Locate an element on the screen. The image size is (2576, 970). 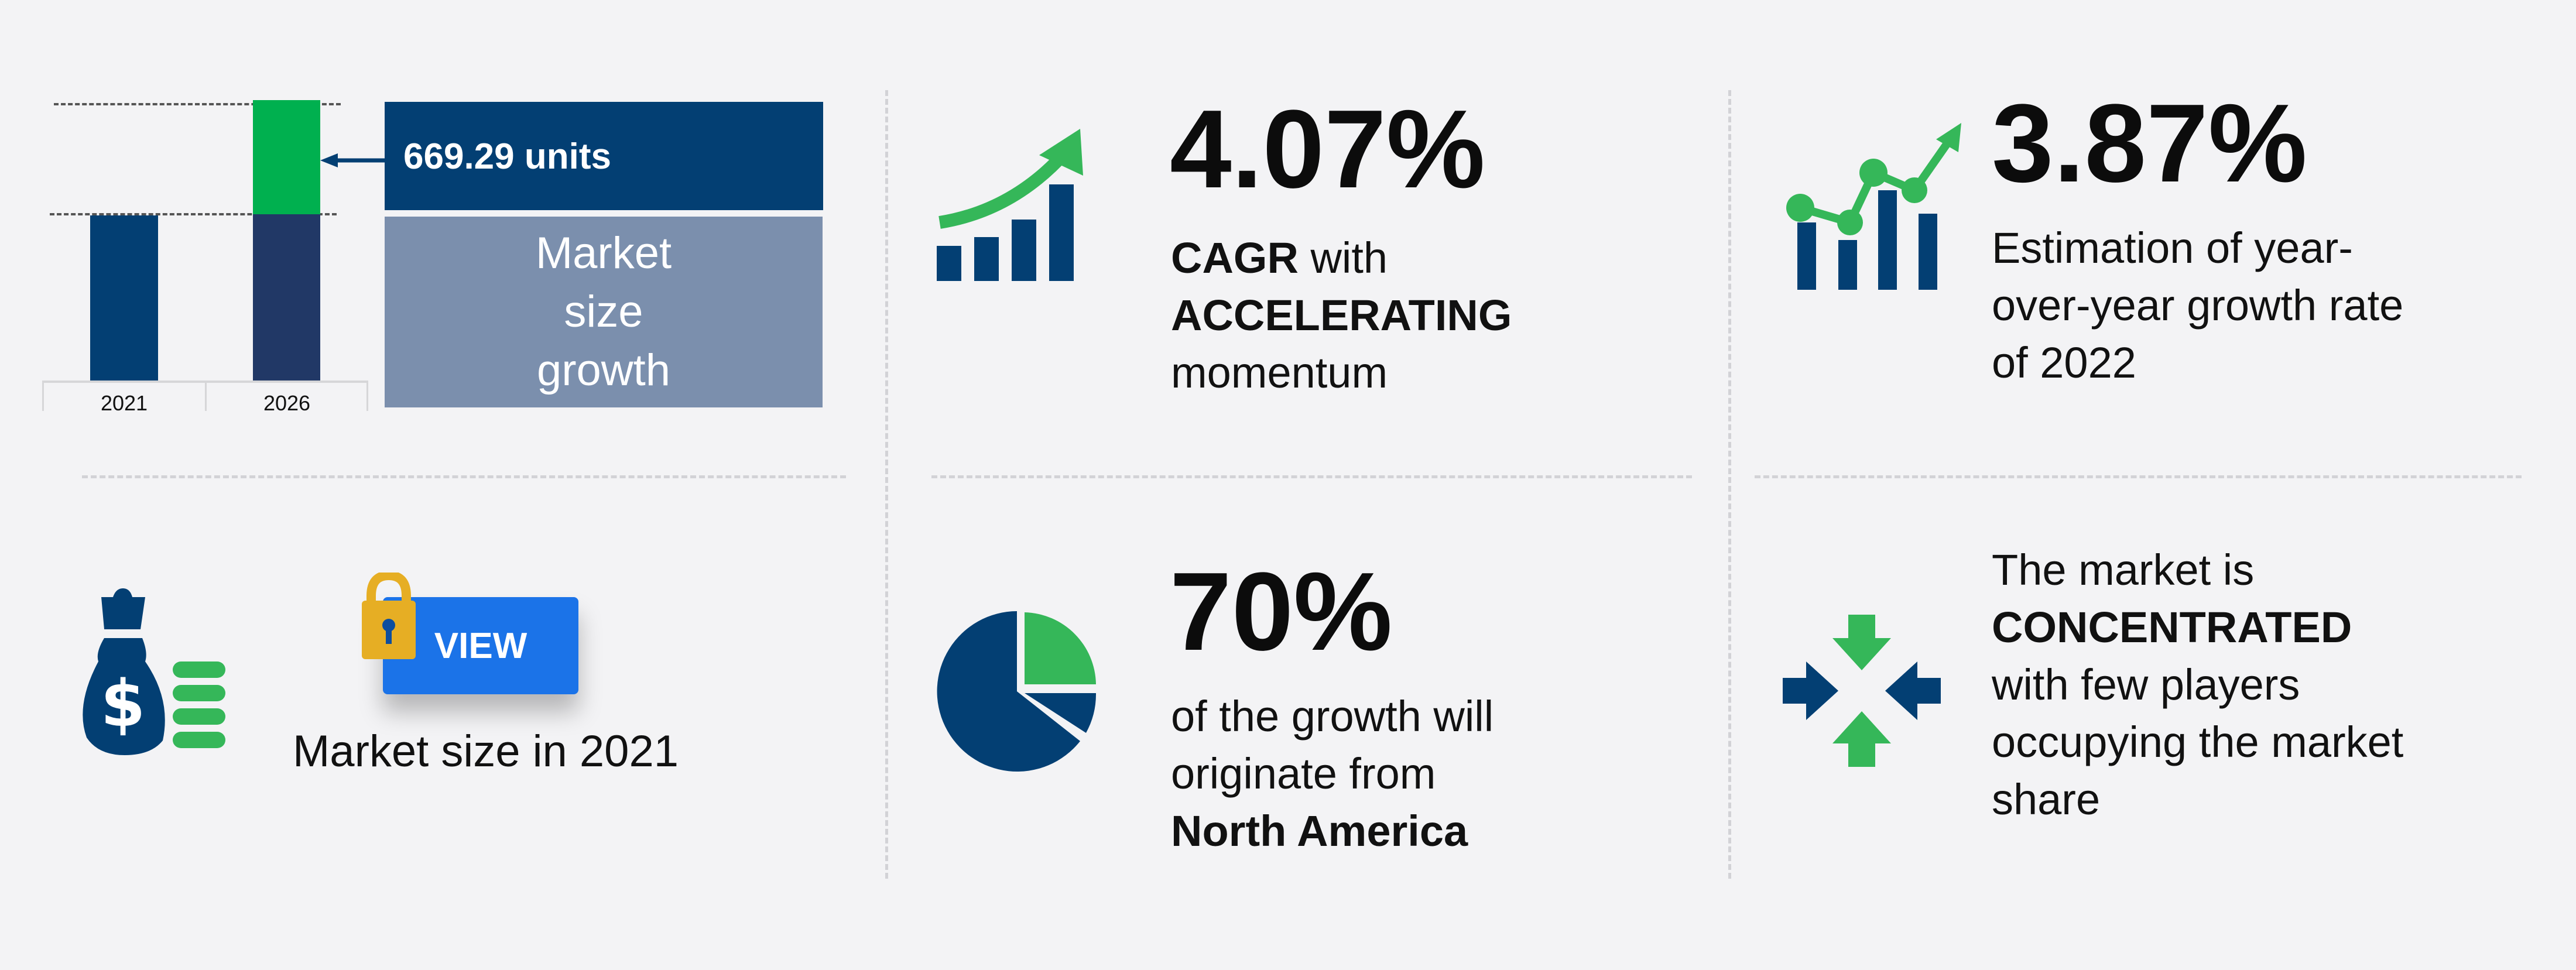
growth-chart-icon is located at coordinates (1873, 206).